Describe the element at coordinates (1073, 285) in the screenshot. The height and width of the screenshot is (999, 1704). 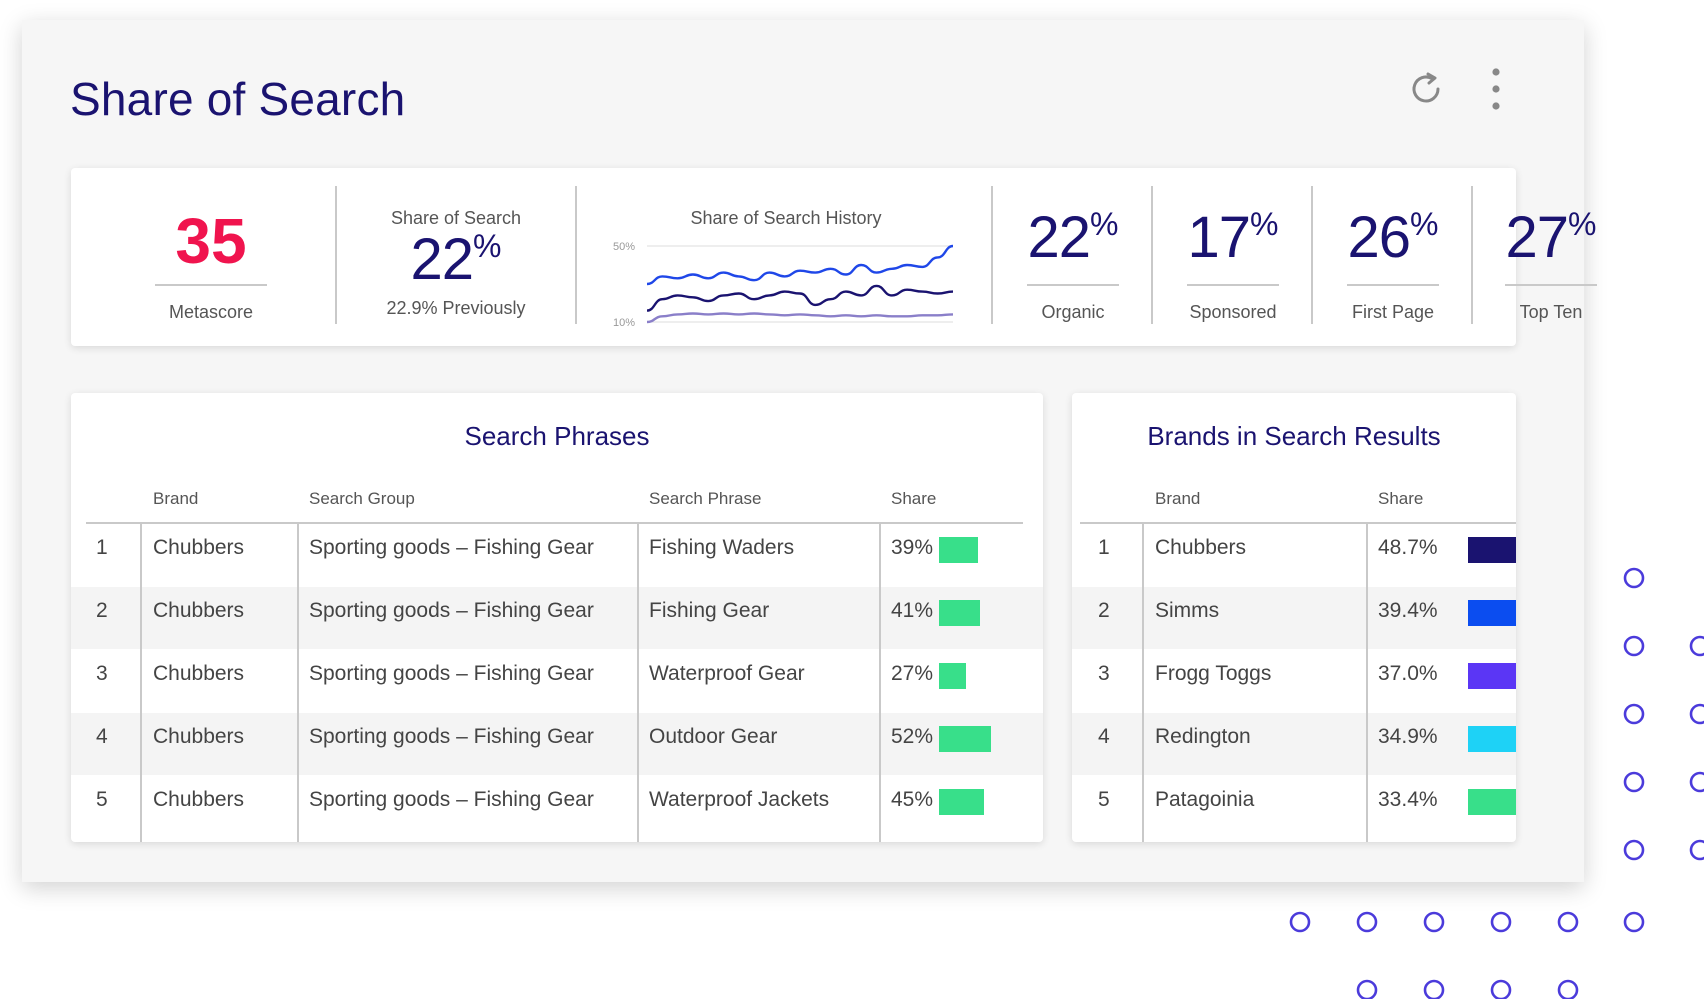
I see `organic-underline` at that location.